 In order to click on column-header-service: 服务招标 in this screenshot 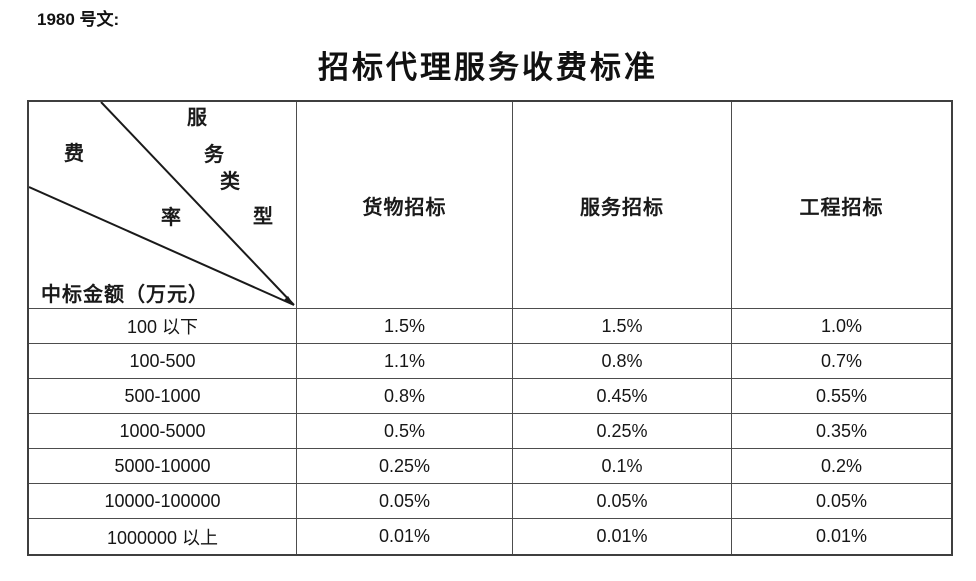, I will do `click(622, 205)`.